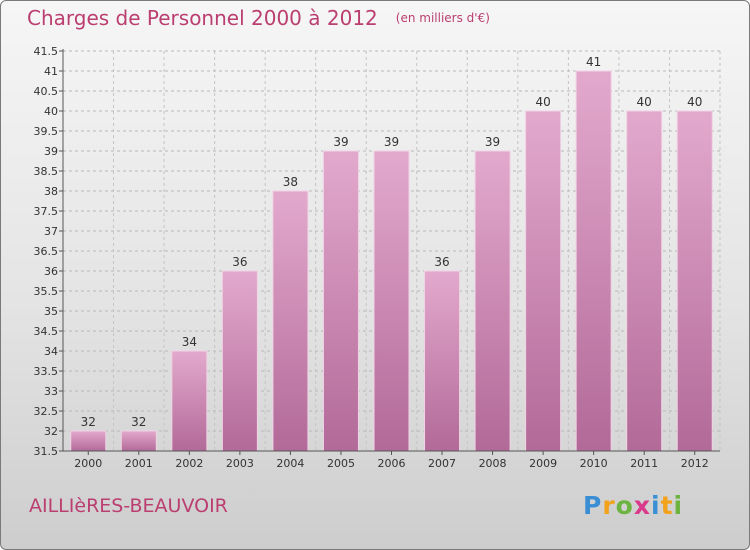 Image resolution: width=750 pixels, height=550 pixels. What do you see at coordinates (240, 463) in the screenshot?
I see `x-tick-label: 2003` at bounding box center [240, 463].